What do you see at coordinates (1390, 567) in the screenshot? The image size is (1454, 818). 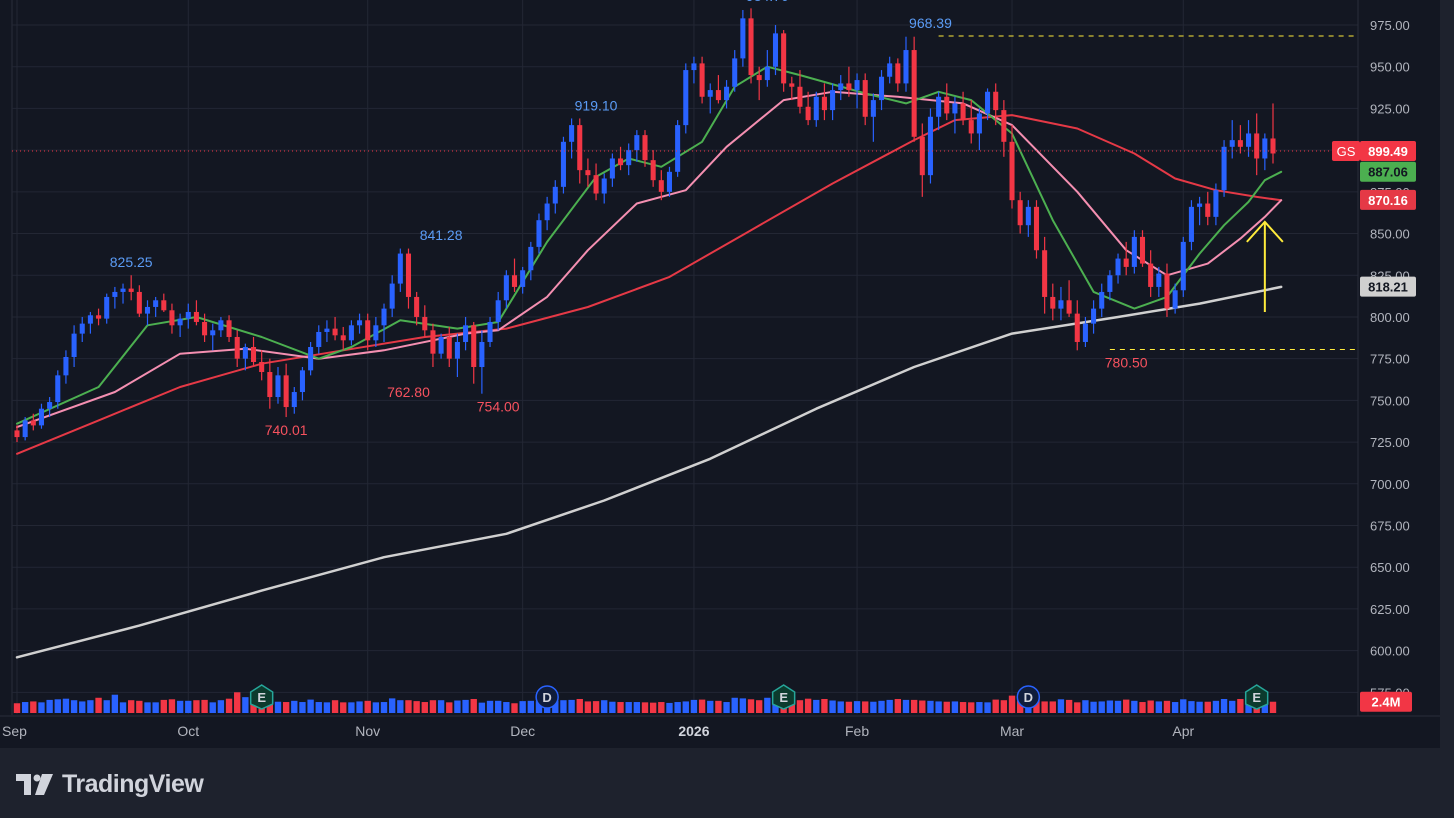 I see `y-axis-tick-label: 650.00` at bounding box center [1390, 567].